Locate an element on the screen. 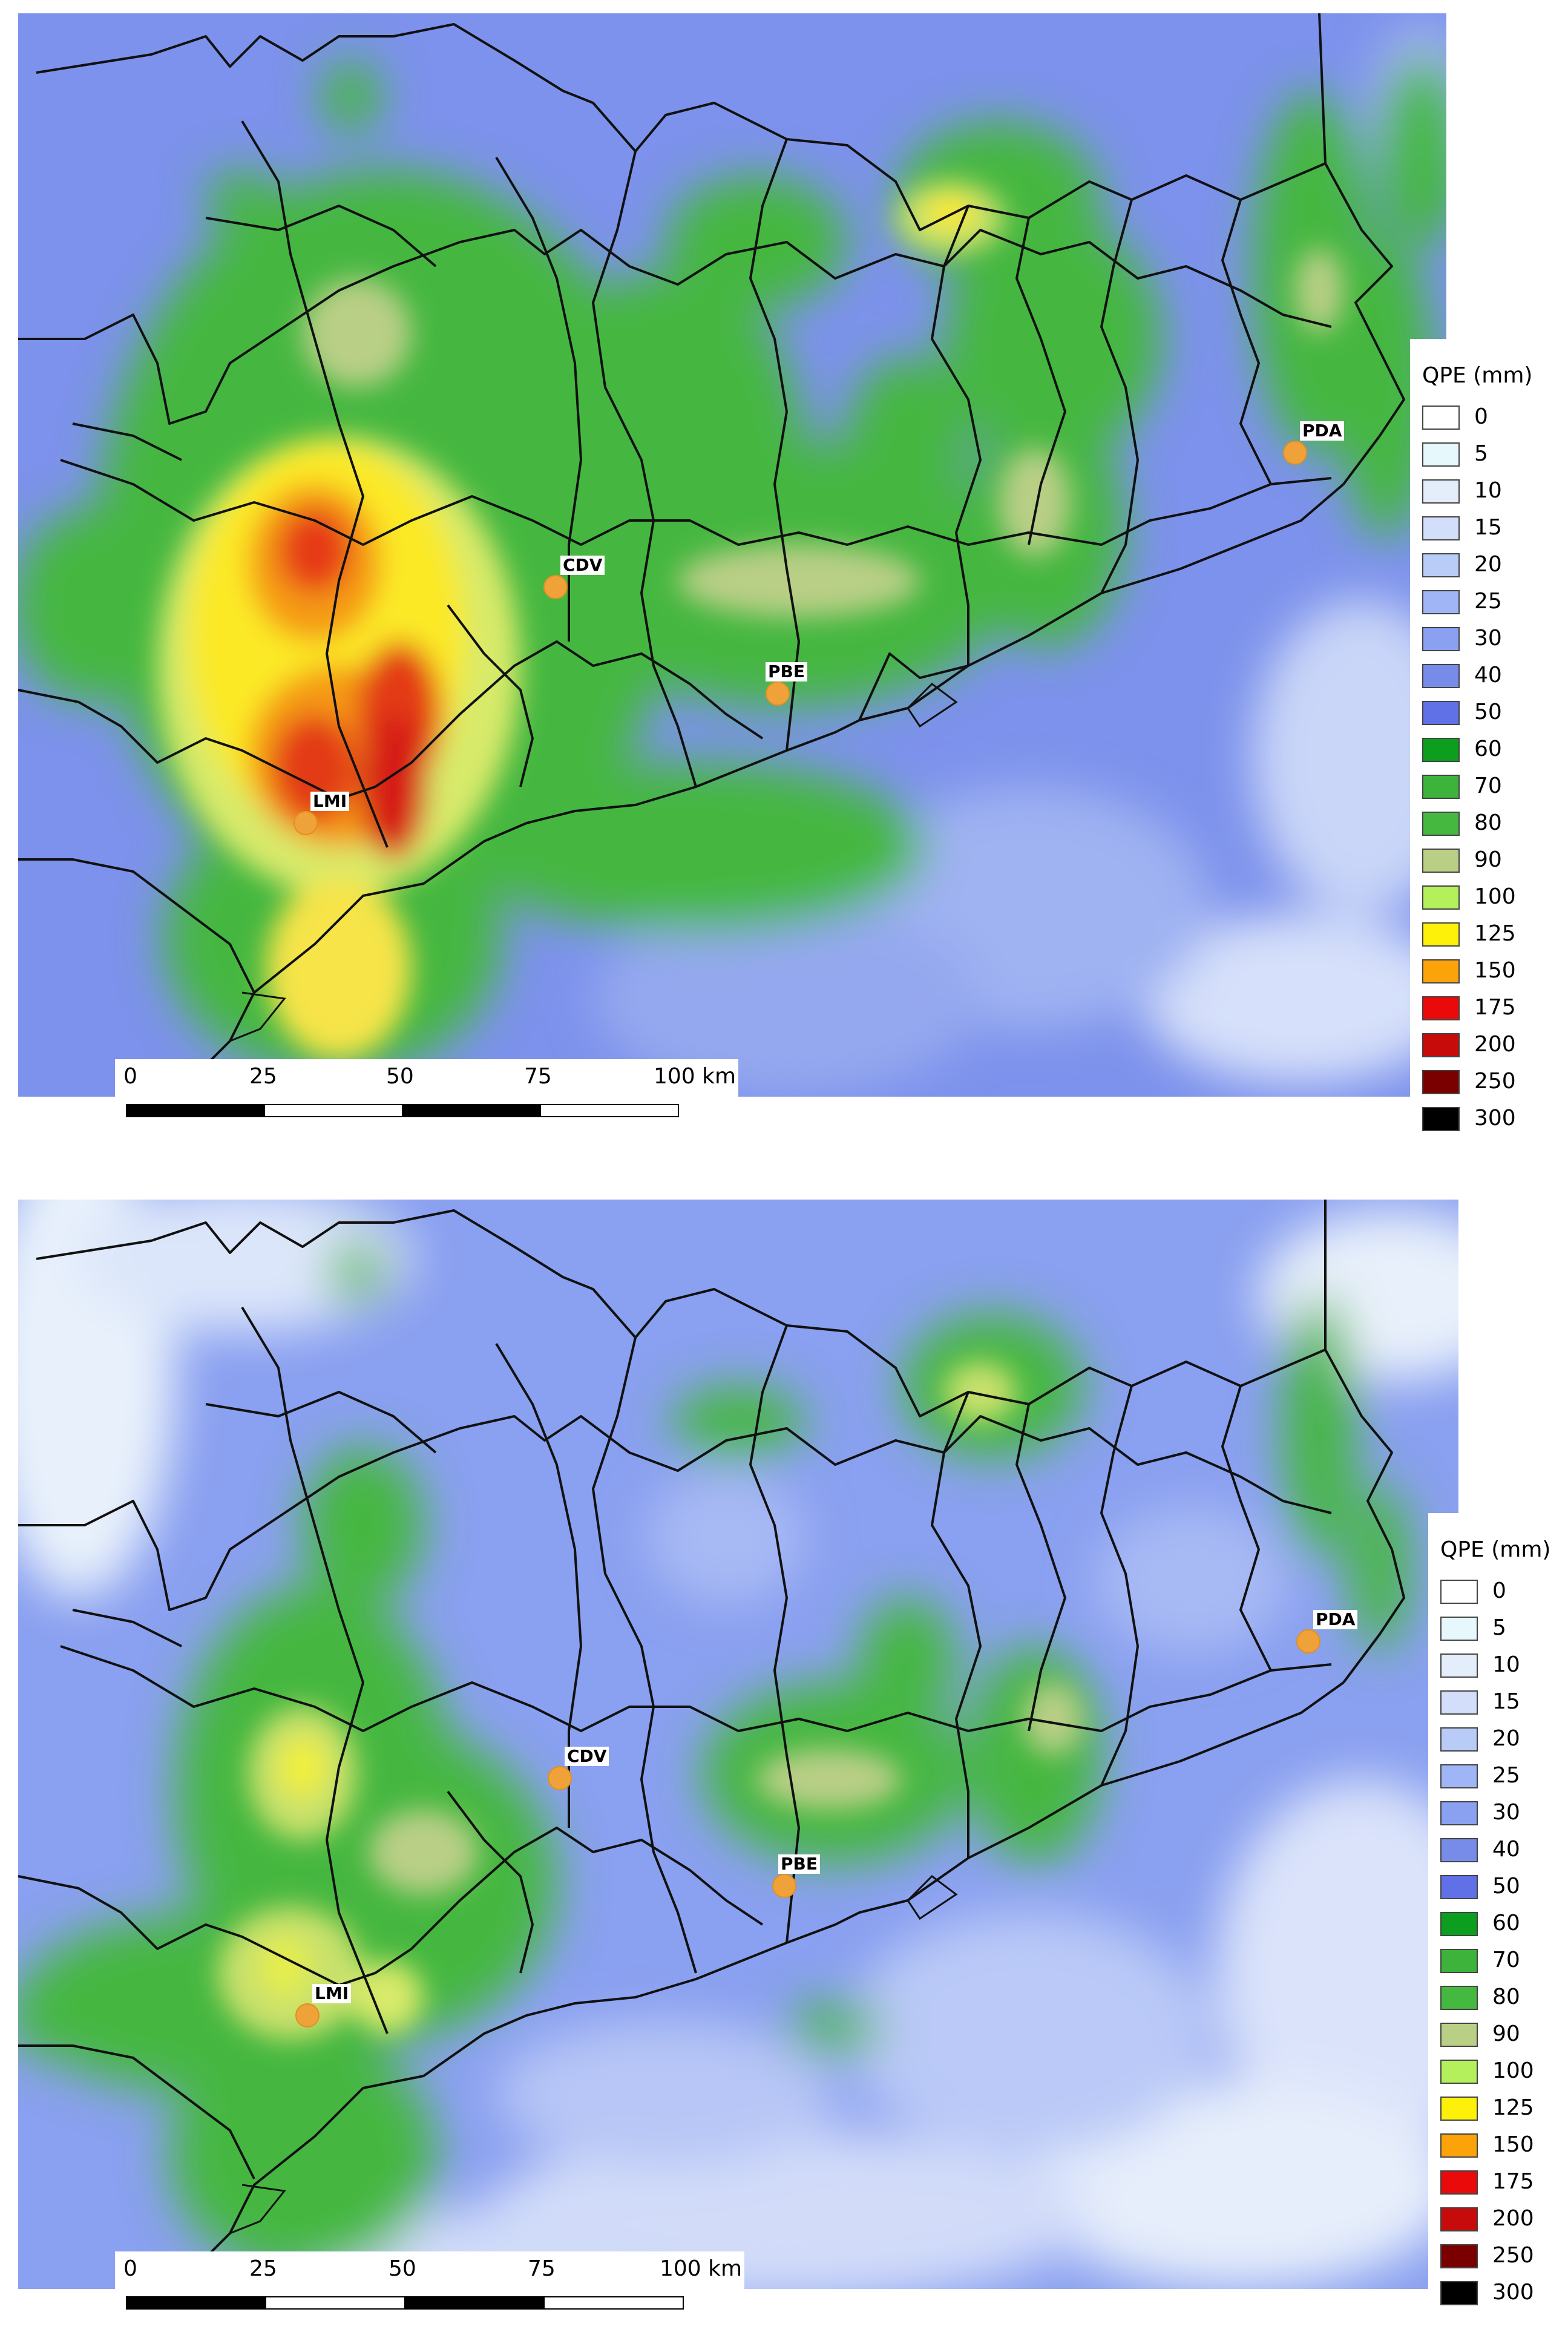  legend-item: 90 is located at coordinates (1504, 2035).